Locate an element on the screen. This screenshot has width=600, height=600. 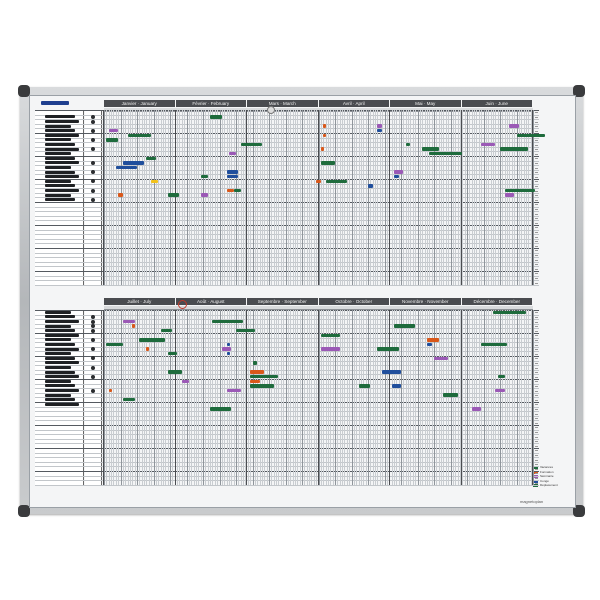
pin-marker is located at coordinates (271, 110).